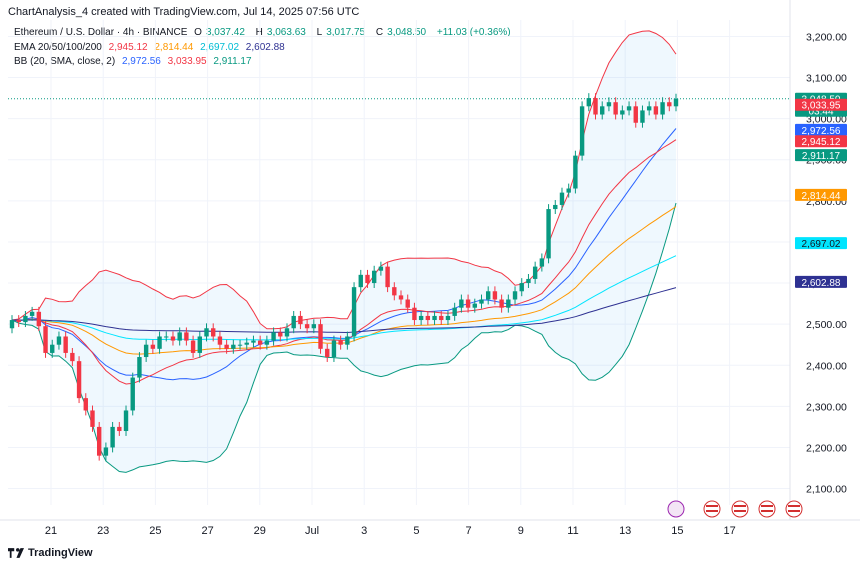 This screenshot has width=860, height=568. Describe the element at coordinates (572, 531) in the screenshot. I see `x-tick-label: 11` at that location.